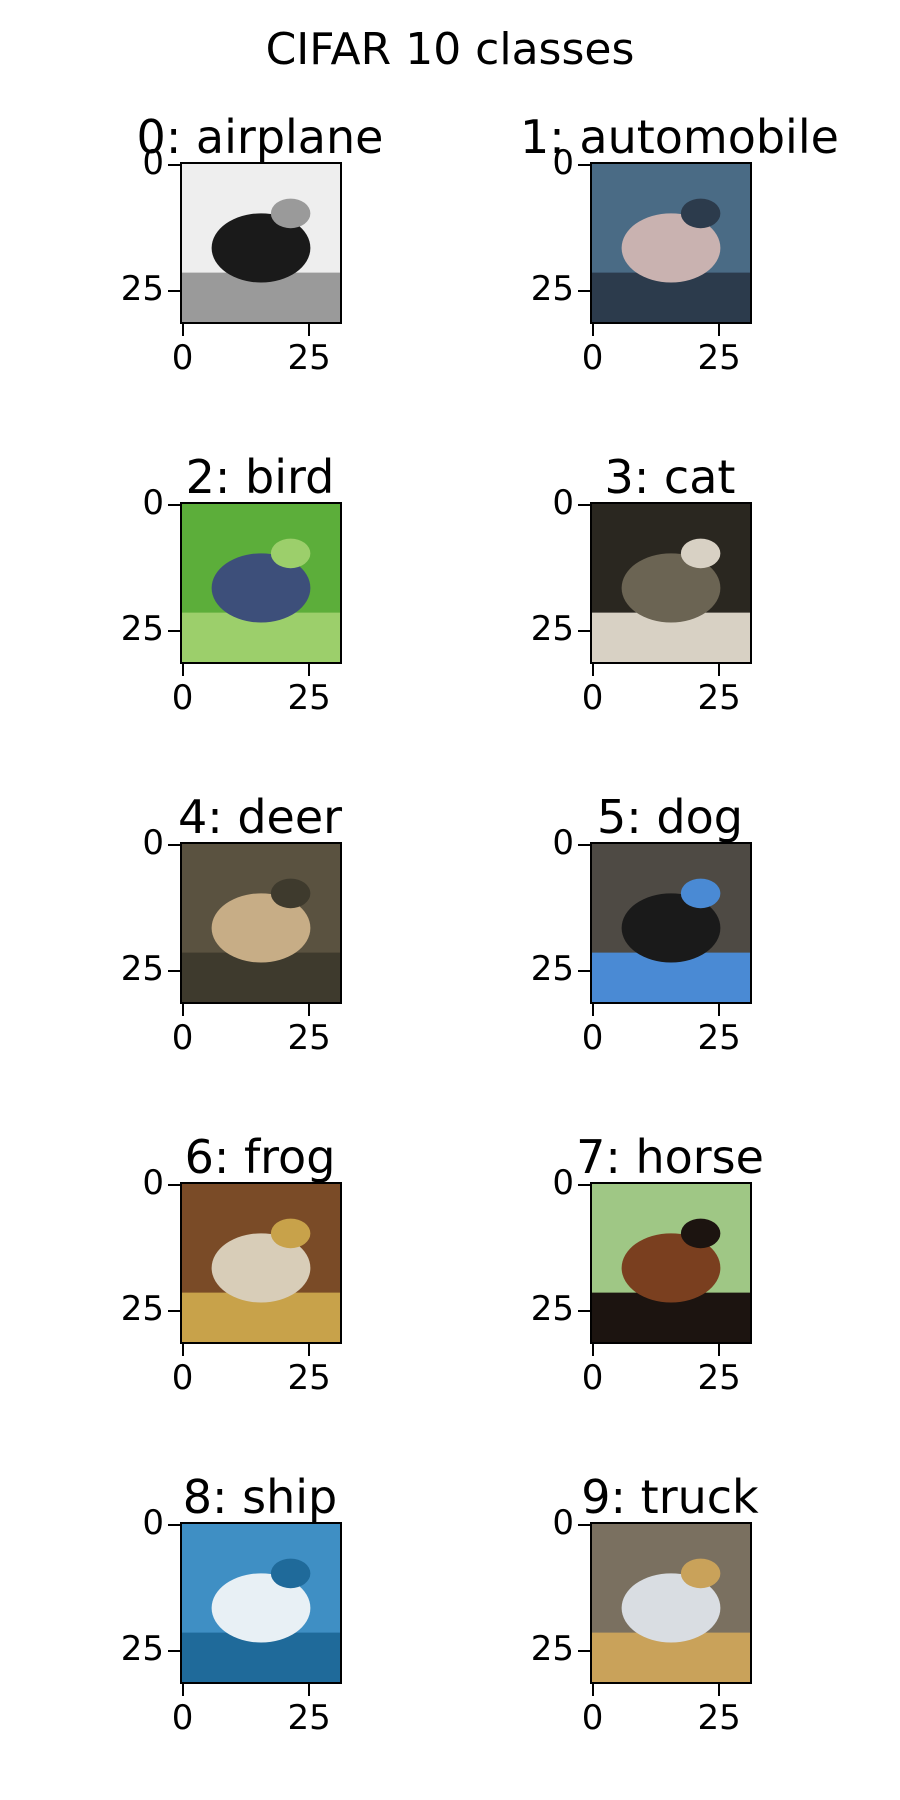 The image size is (900, 1800). I want to click on panel-title: 2: bird, so click(260, 477).